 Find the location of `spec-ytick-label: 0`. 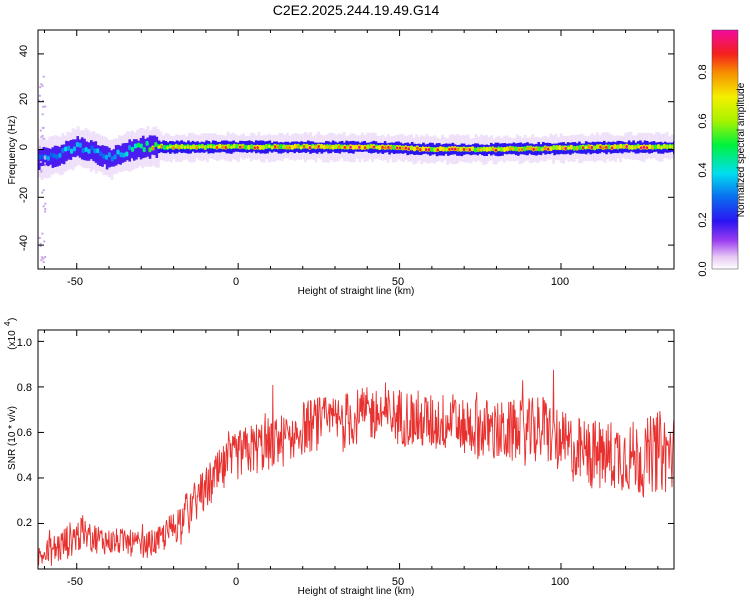

spec-ytick-label: 0 is located at coordinates (24, 147).